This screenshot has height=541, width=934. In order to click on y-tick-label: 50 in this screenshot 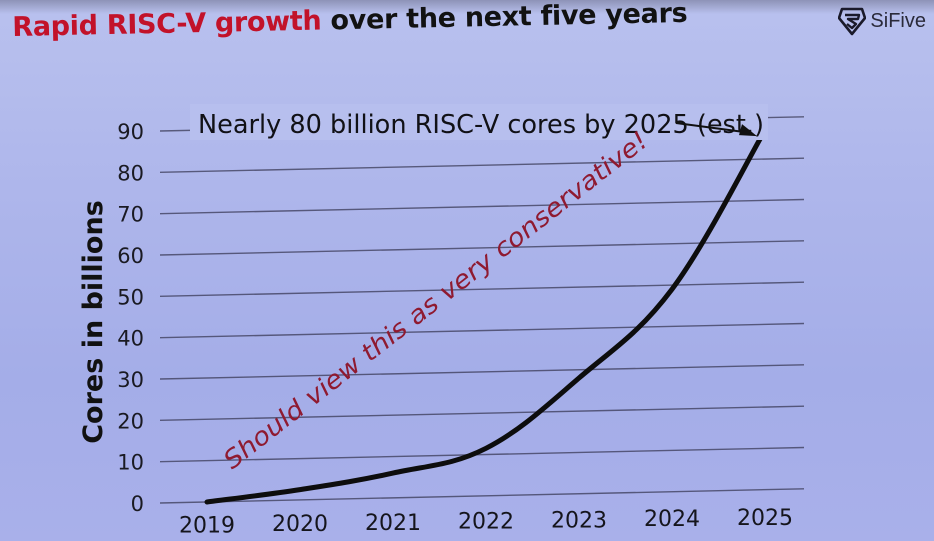, I will do `click(130, 297)`.